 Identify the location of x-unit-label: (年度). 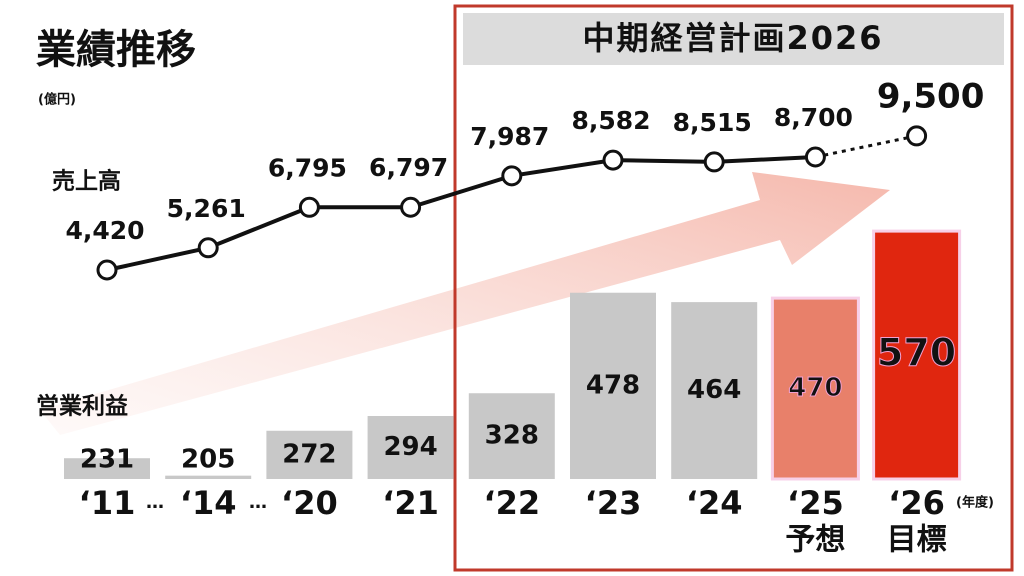
(975, 503).